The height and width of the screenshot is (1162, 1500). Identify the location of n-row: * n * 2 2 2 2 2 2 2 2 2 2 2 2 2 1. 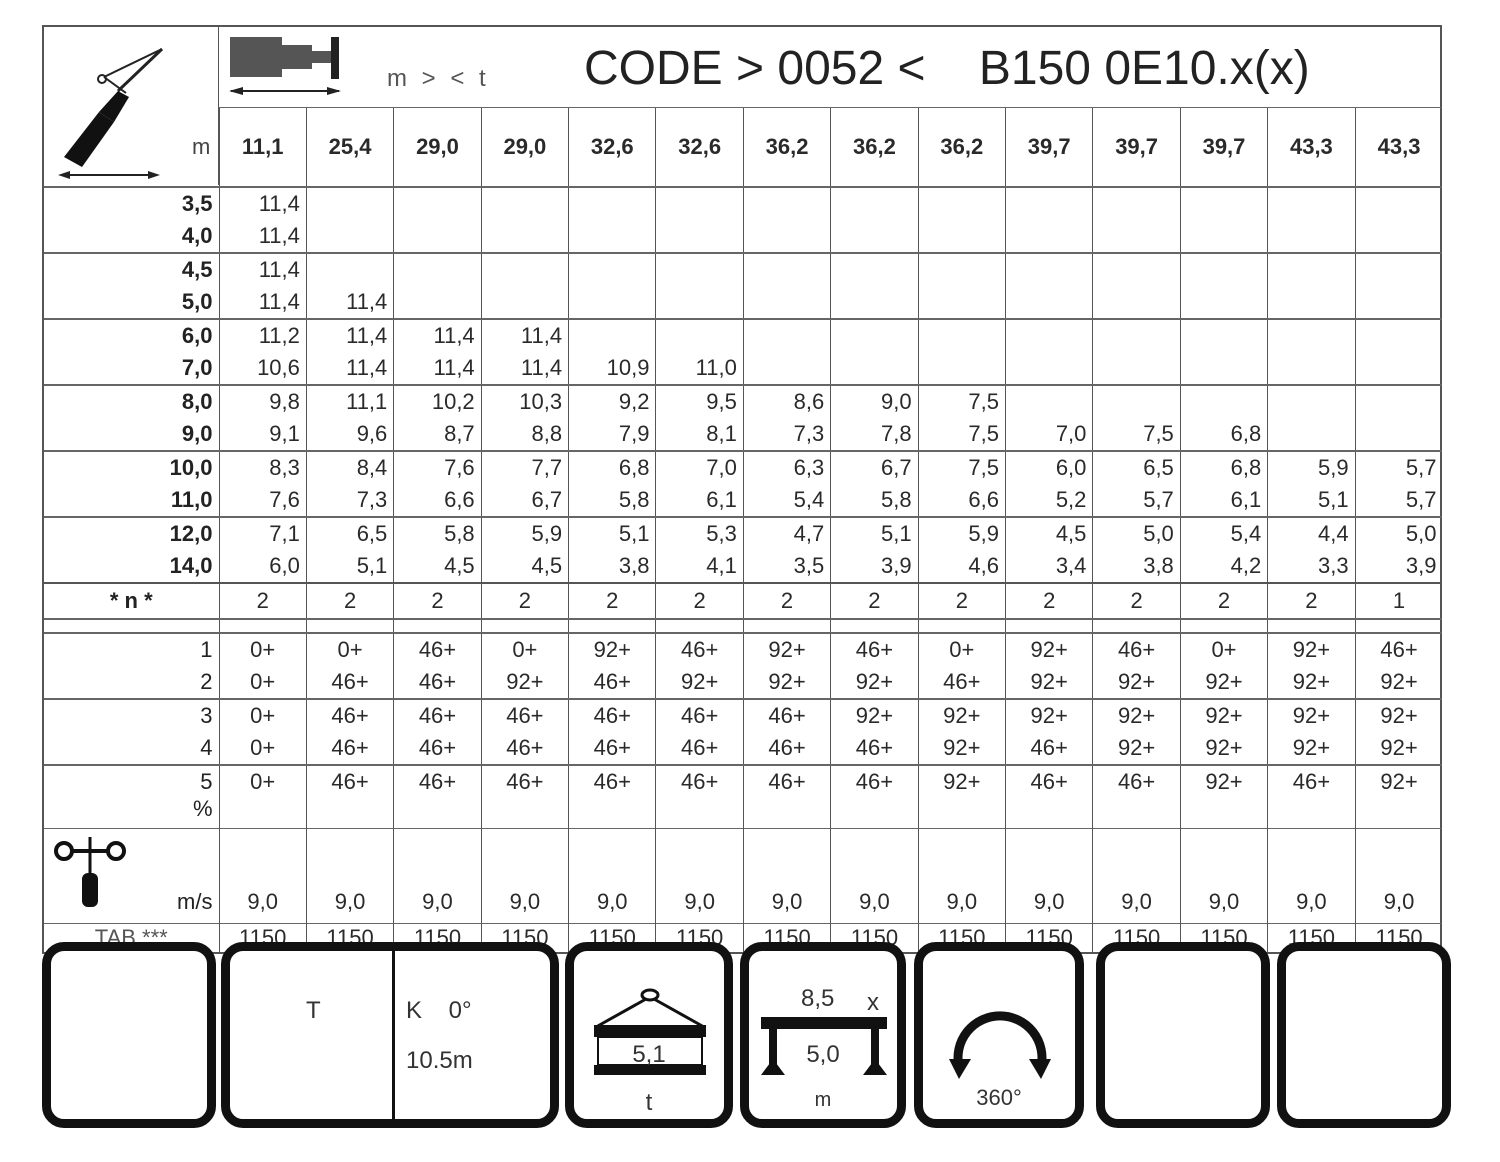
(743, 601).